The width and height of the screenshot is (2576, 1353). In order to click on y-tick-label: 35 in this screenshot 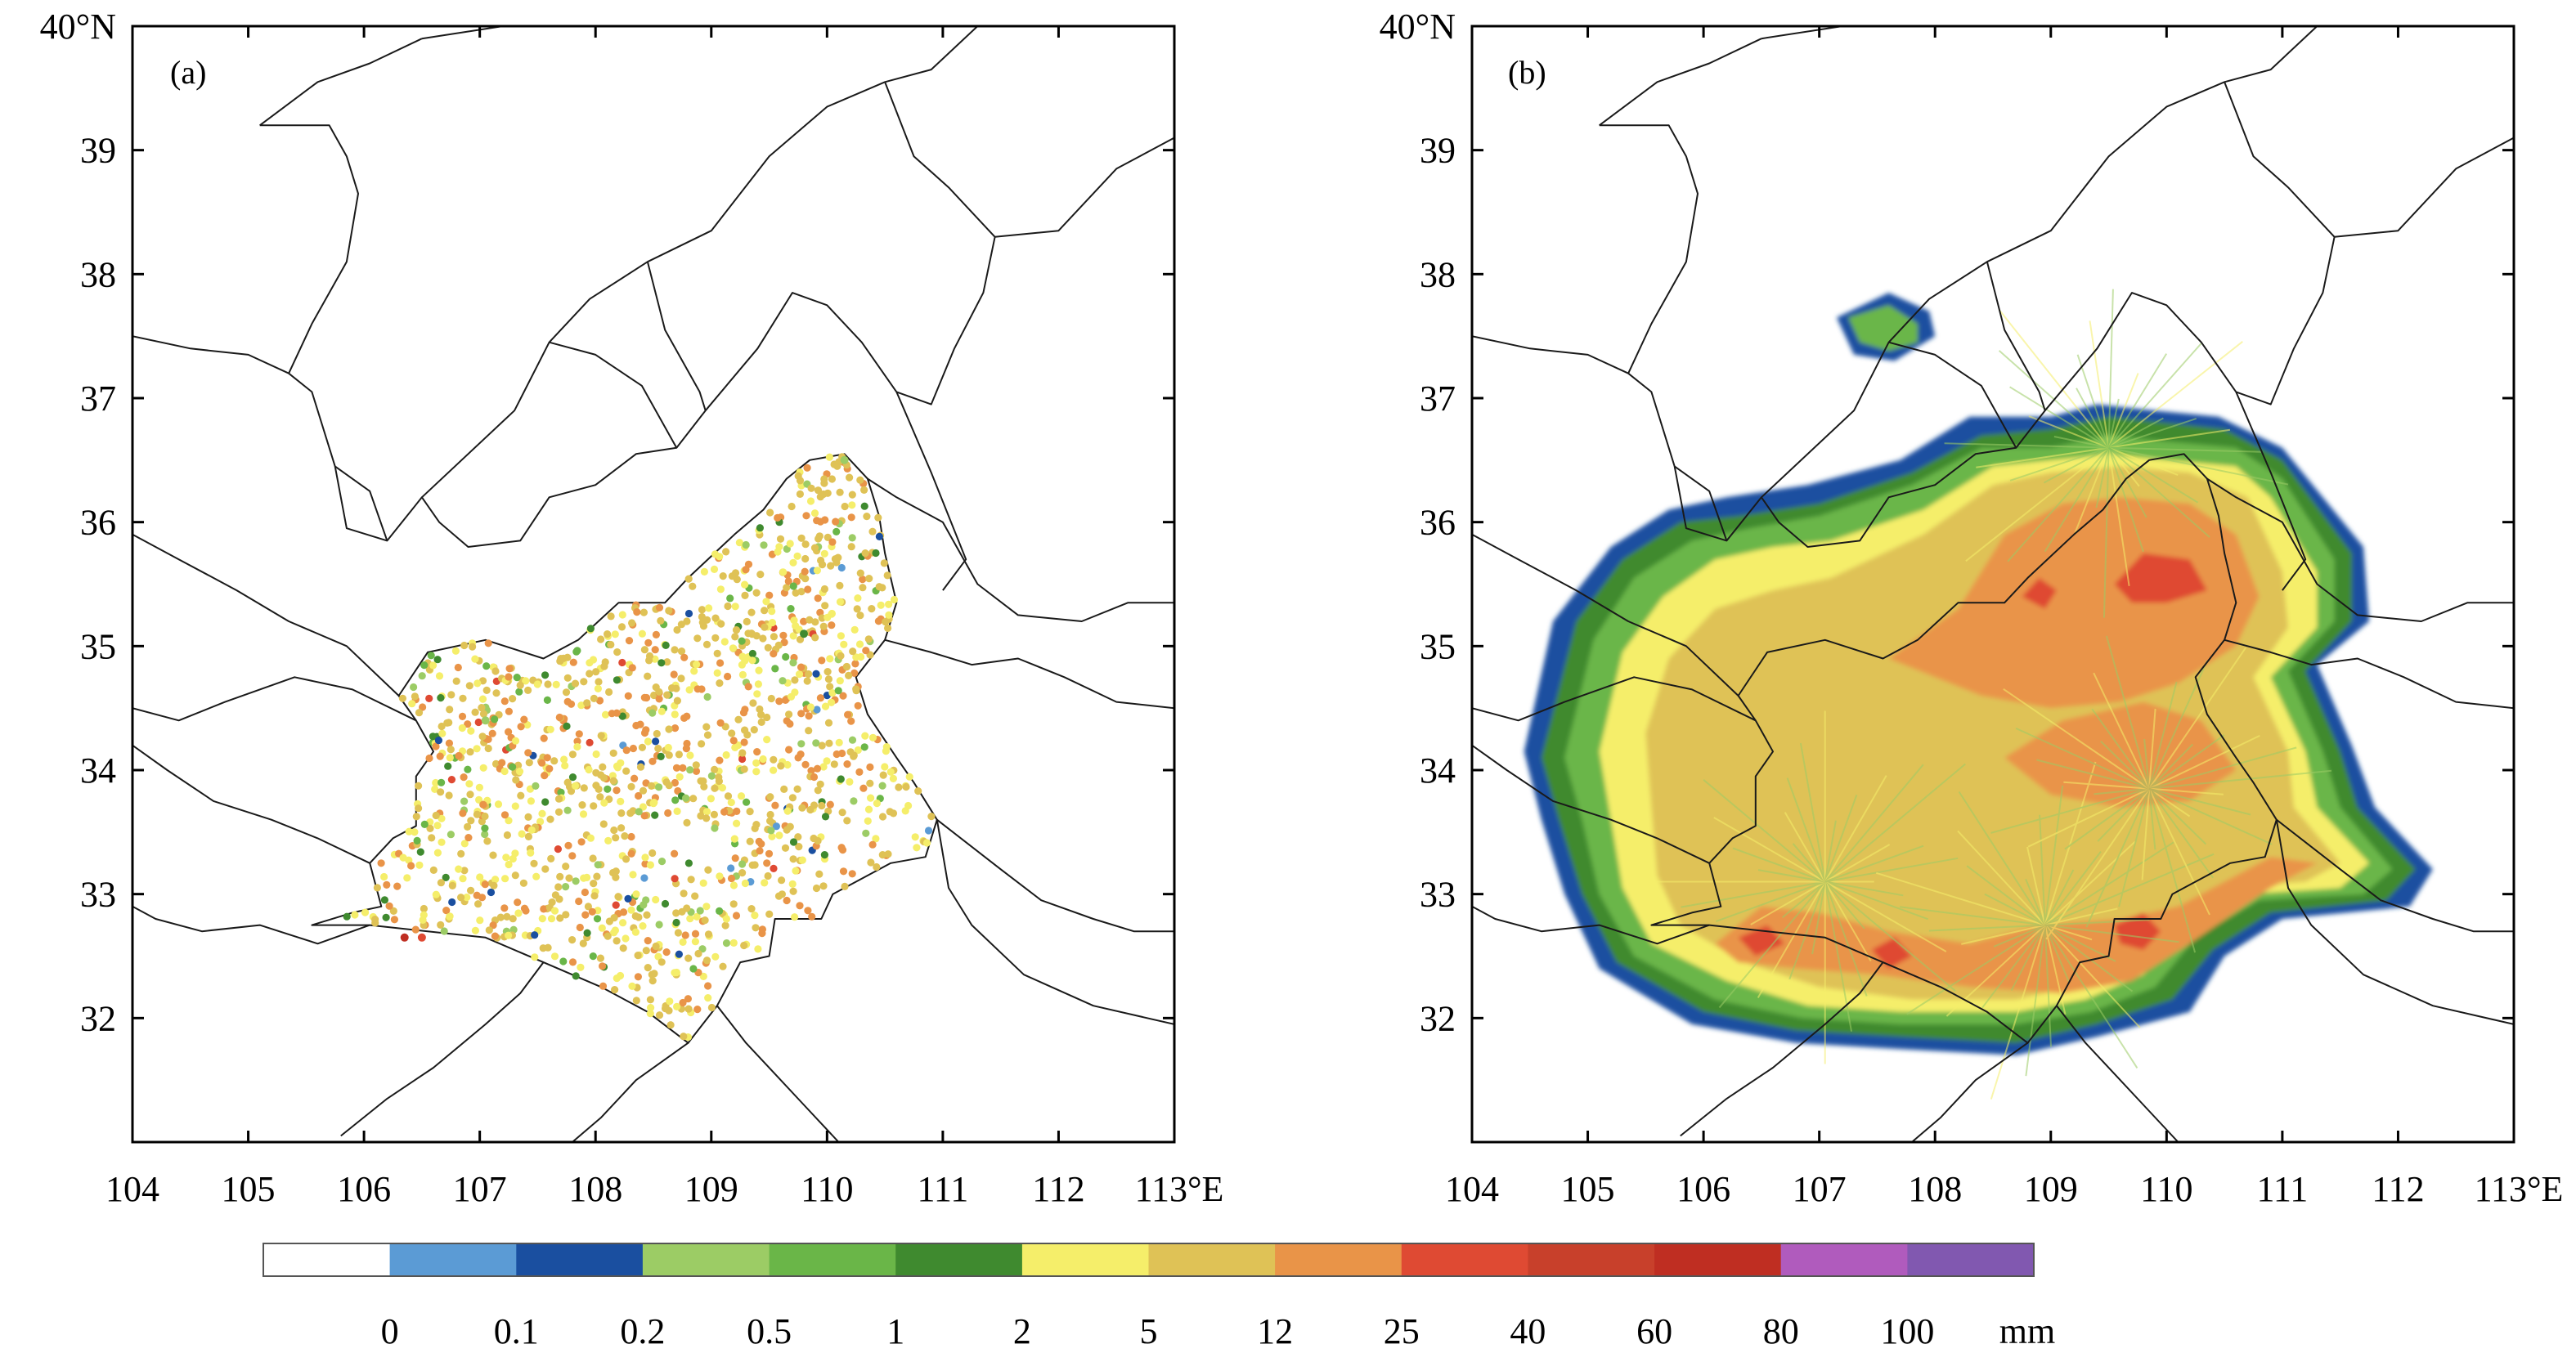, I will do `click(1438, 646)`.